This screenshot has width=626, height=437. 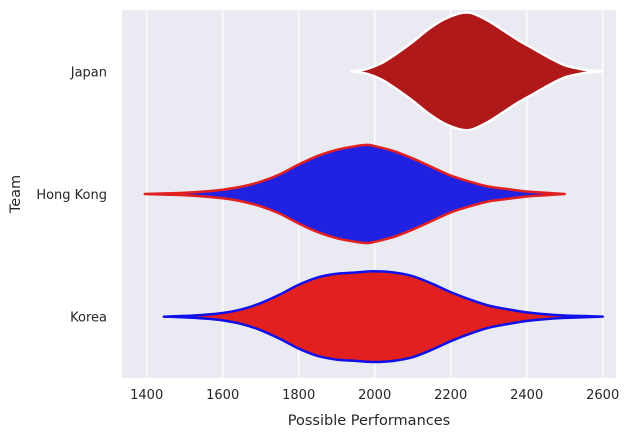 What do you see at coordinates (298, 395) in the screenshot?
I see `x-tick-label: 1800` at bounding box center [298, 395].